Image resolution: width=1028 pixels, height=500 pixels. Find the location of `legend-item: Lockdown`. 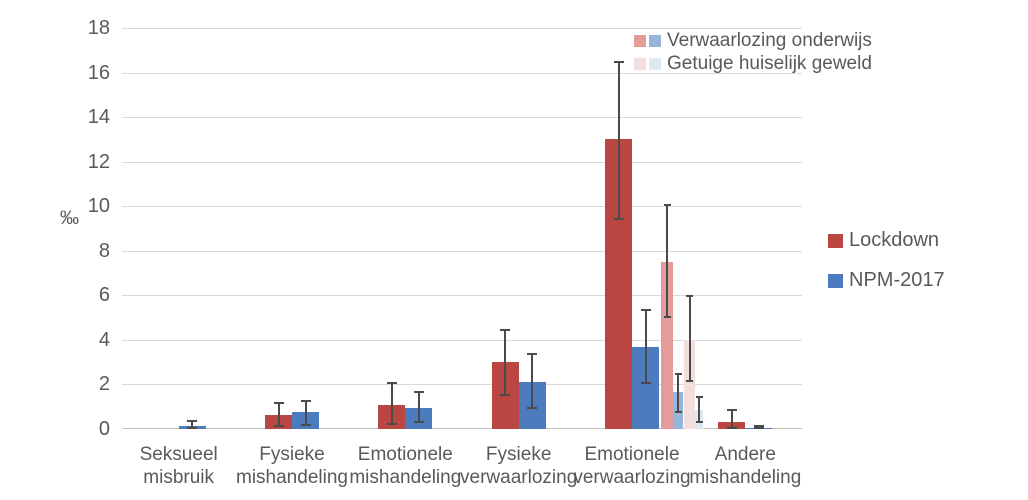

legend-item: Lockdown is located at coordinates (886, 240).